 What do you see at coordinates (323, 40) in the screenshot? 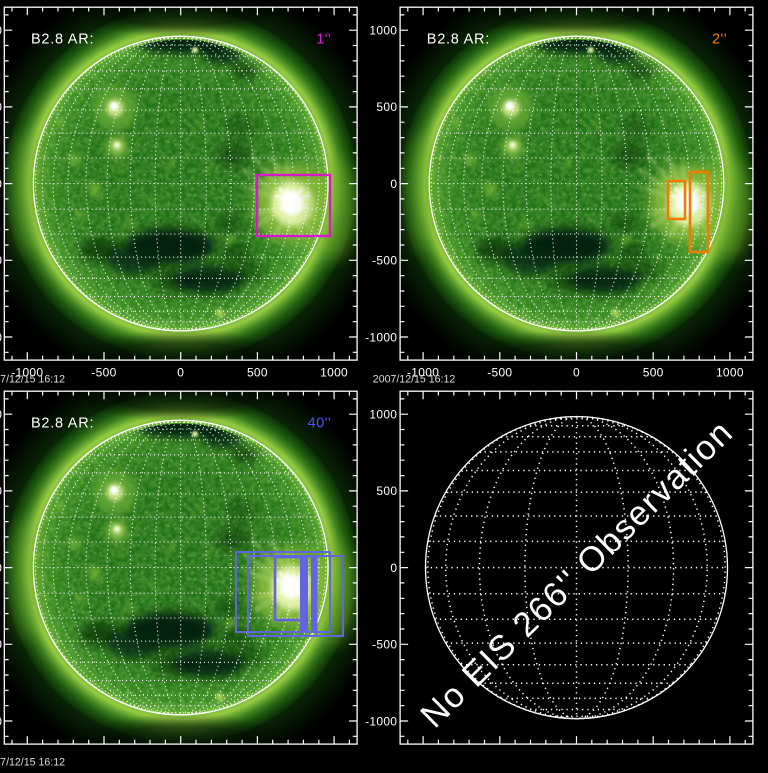
I see `svg-text: 1''` at bounding box center [323, 40].